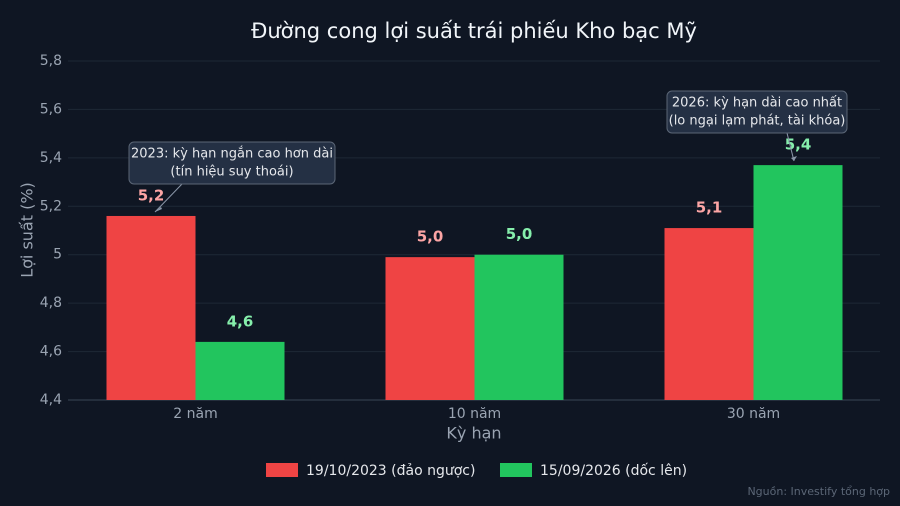  Describe the element at coordinates (51, 352) in the screenshot. I see `y-tick-label: 4,6` at that location.